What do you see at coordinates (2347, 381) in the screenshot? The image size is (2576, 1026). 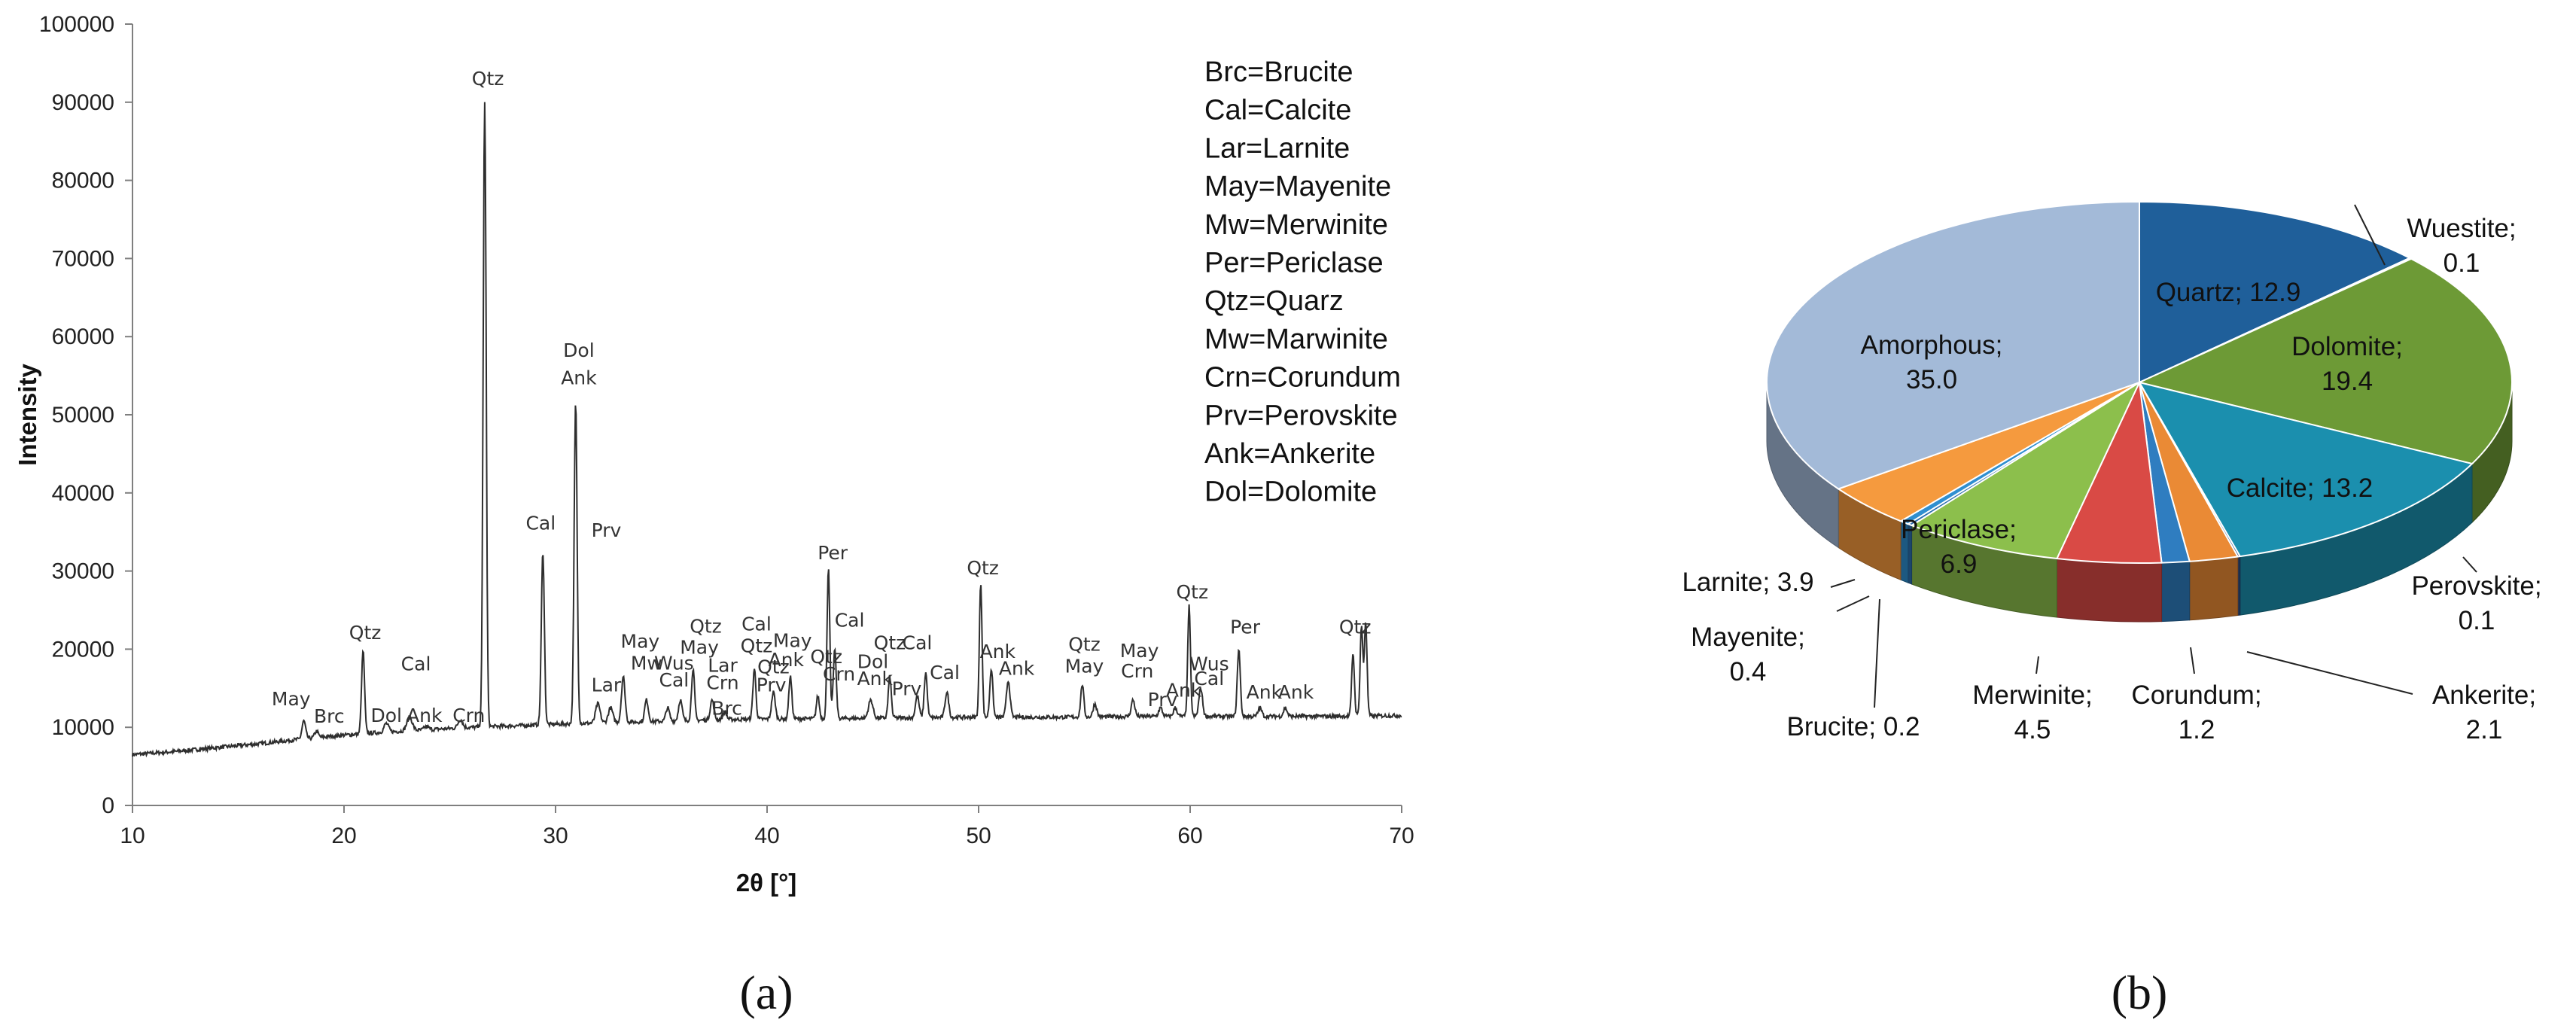 I see `pie-label-value: 19.4` at bounding box center [2347, 381].